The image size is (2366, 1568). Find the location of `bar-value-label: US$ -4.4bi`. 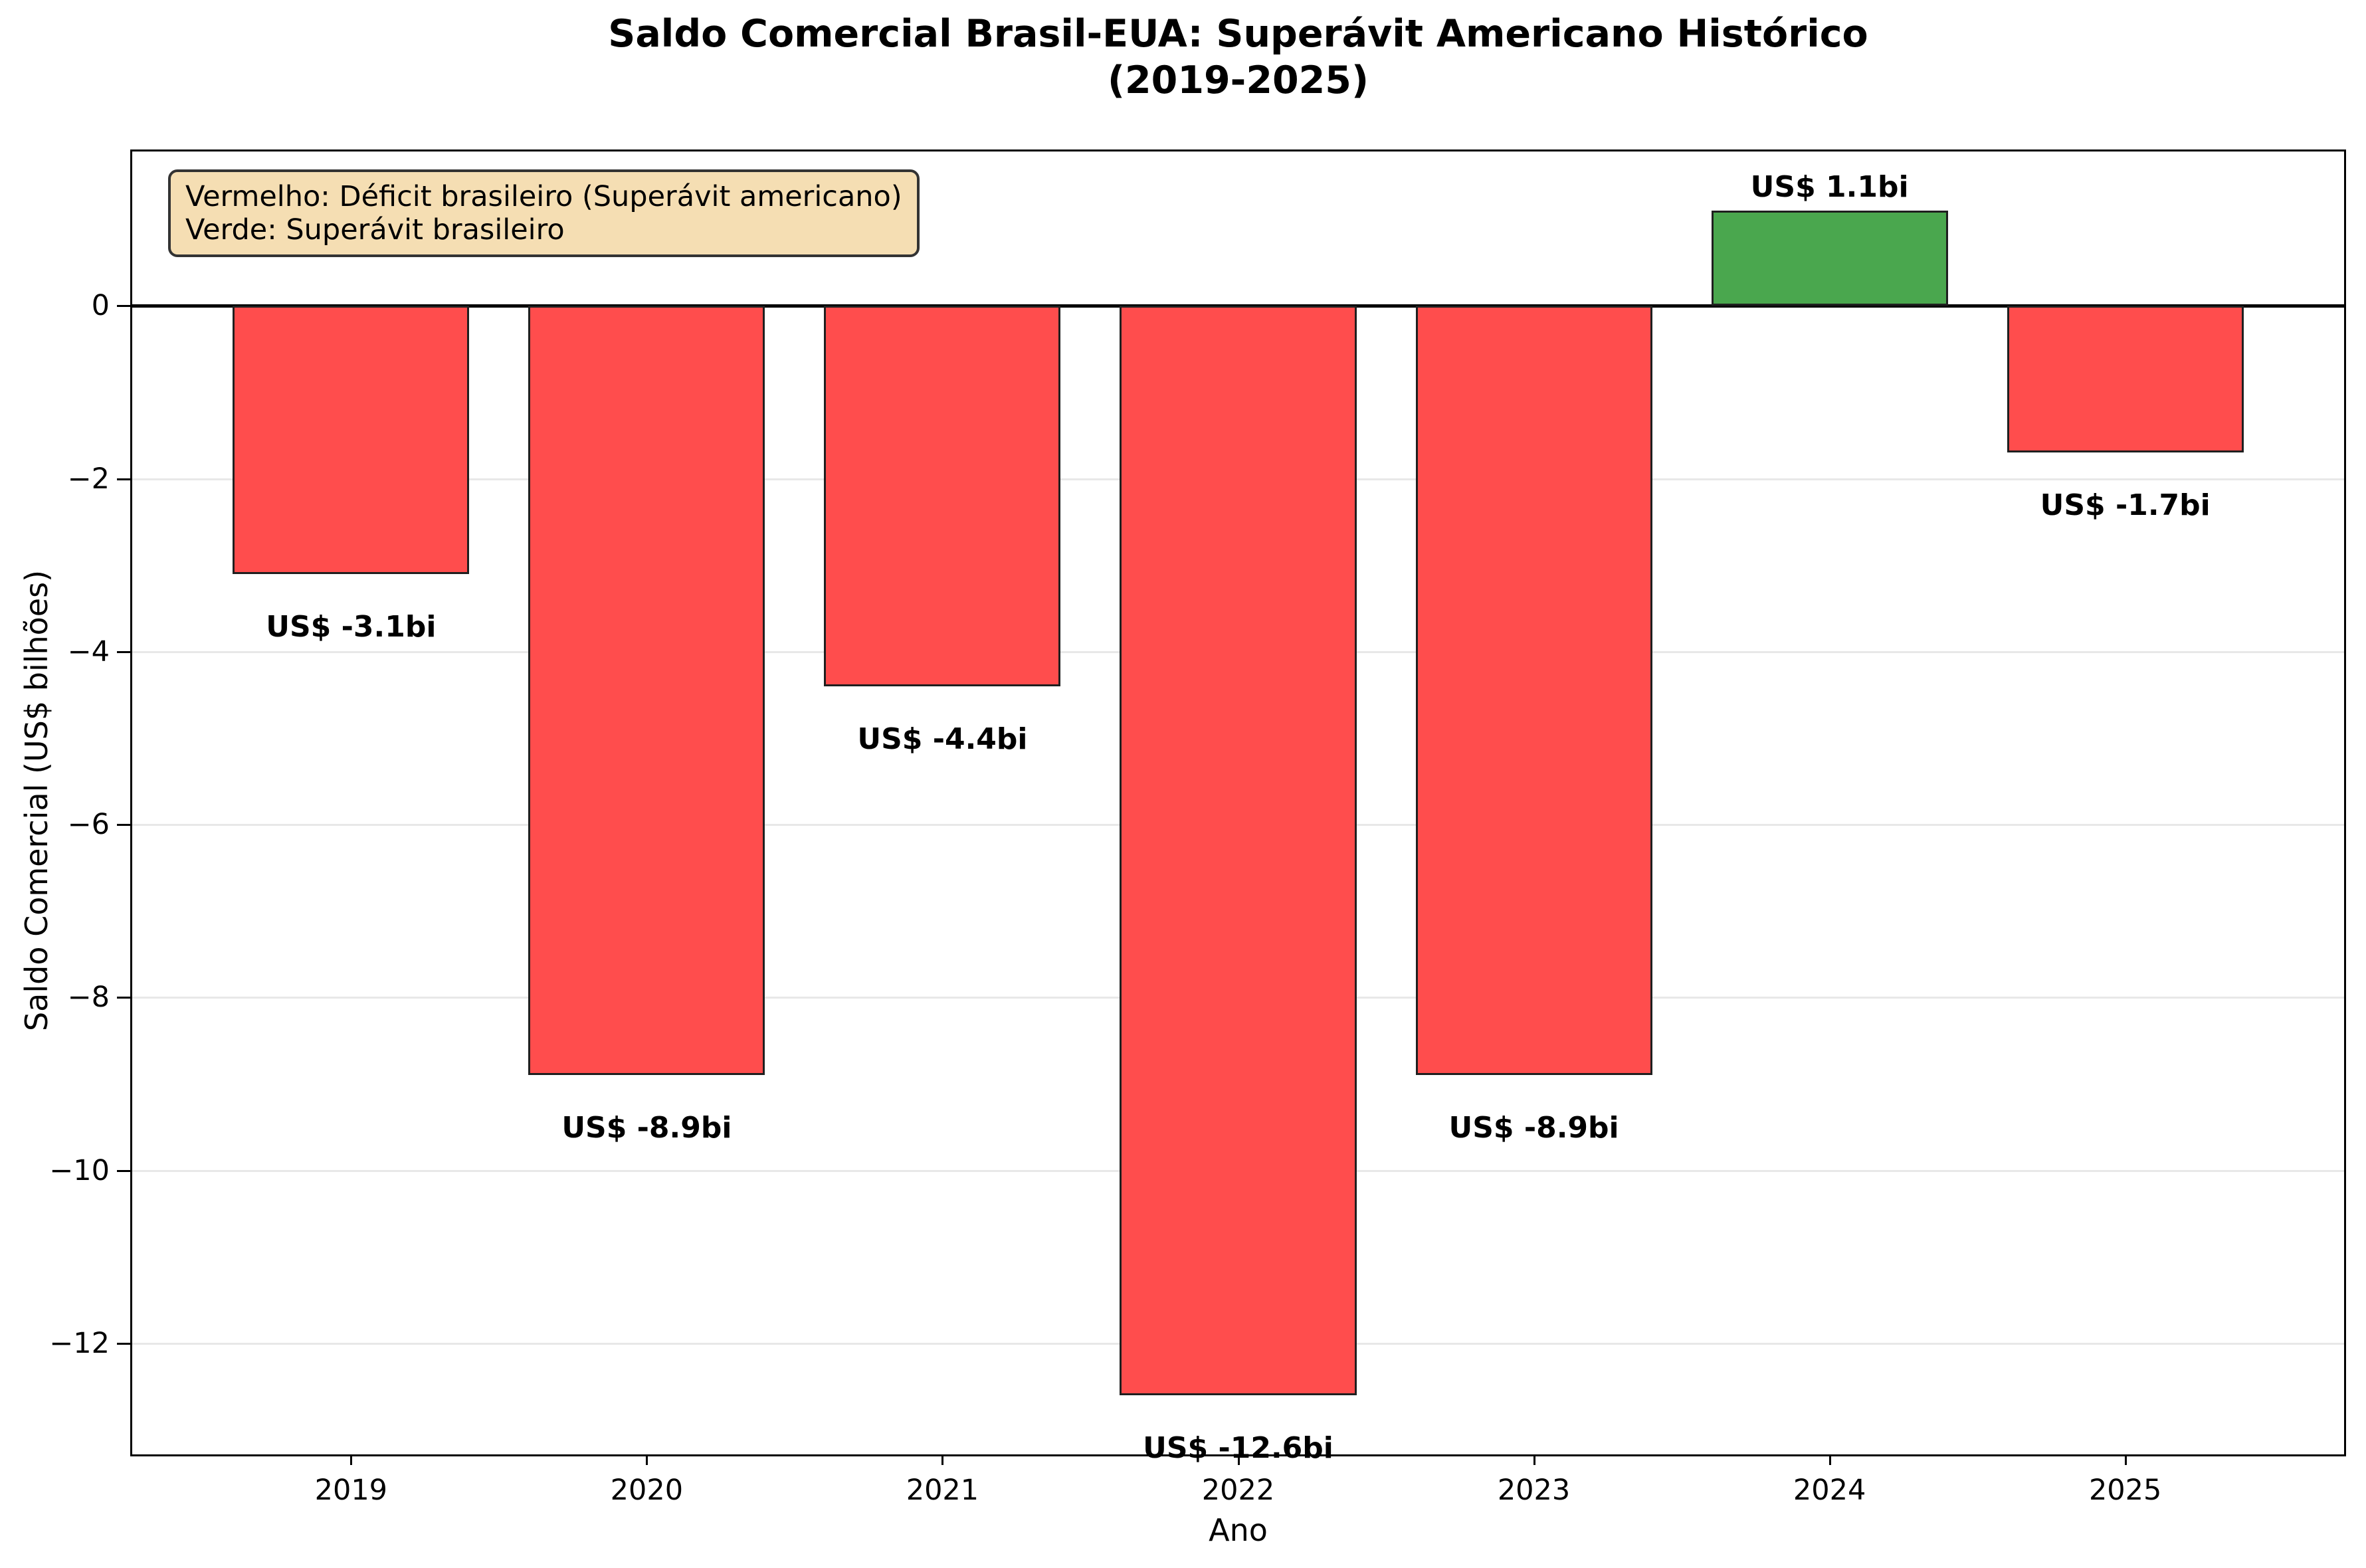

bar-value-label: US$ -4.4bi is located at coordinates (943, 739).